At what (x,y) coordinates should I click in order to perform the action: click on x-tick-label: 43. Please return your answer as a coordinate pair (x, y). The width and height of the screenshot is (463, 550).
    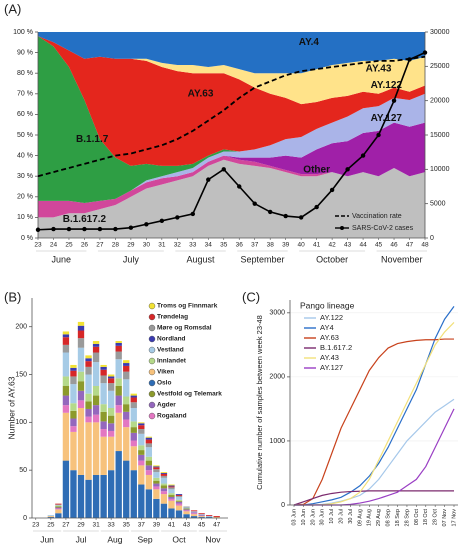
    Looking at the image, I should click on (348, 245).